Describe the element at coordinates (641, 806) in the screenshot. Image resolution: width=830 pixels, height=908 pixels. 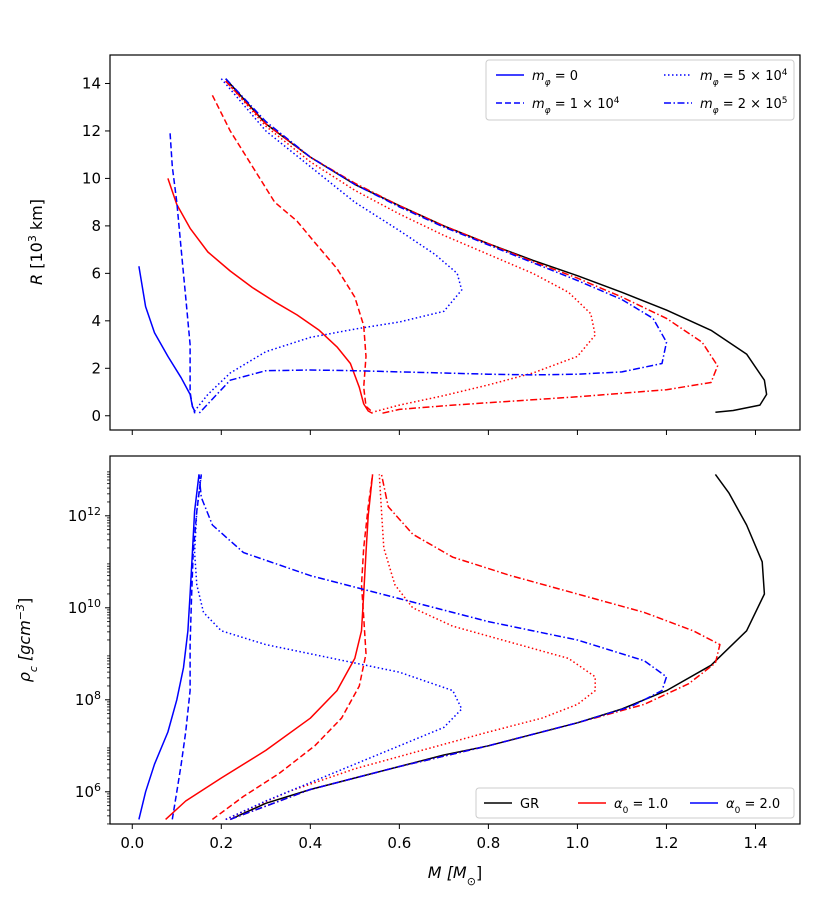
I see `legend-entry-alpha1: α0 = 1.0` at that location.